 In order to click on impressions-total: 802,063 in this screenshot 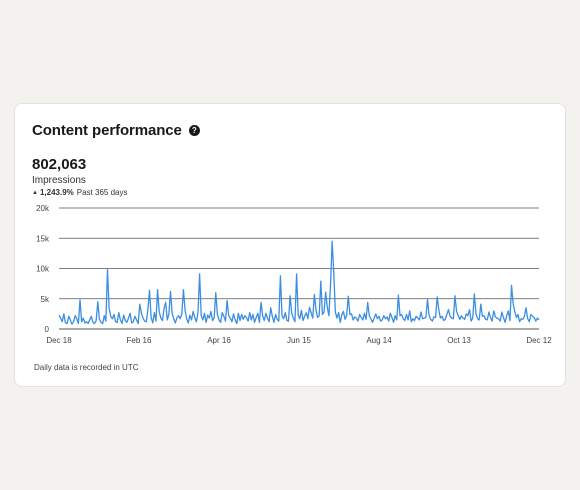, I will do `click(59, 164)`.